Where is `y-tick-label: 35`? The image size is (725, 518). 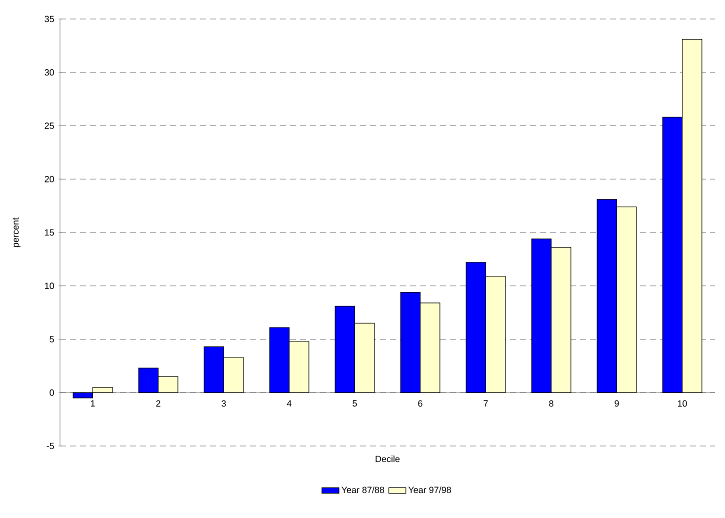 y-tick-label: 35 is located at coordinates (49, 19).